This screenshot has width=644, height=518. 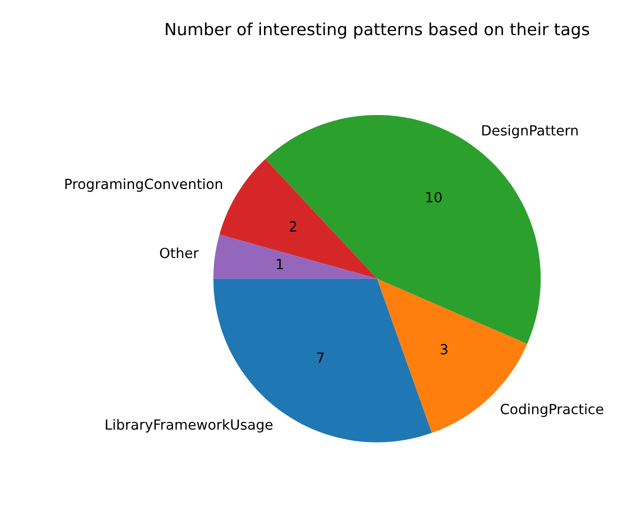 I want to click on slice-label: DesignPattern, so click(x=530, y=131).